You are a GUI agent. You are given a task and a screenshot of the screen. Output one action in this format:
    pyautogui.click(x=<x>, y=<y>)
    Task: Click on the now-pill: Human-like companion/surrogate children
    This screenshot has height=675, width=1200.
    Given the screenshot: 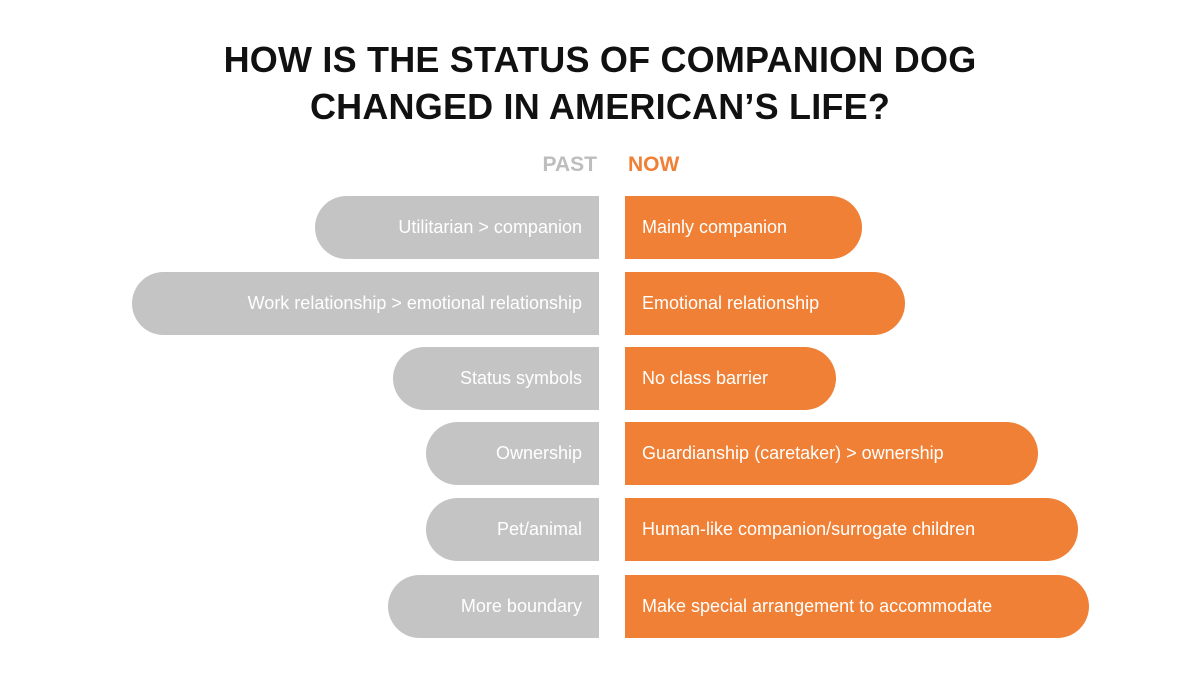 What is the action you would take?
    pyautogui.click(x=851, y=529)
    